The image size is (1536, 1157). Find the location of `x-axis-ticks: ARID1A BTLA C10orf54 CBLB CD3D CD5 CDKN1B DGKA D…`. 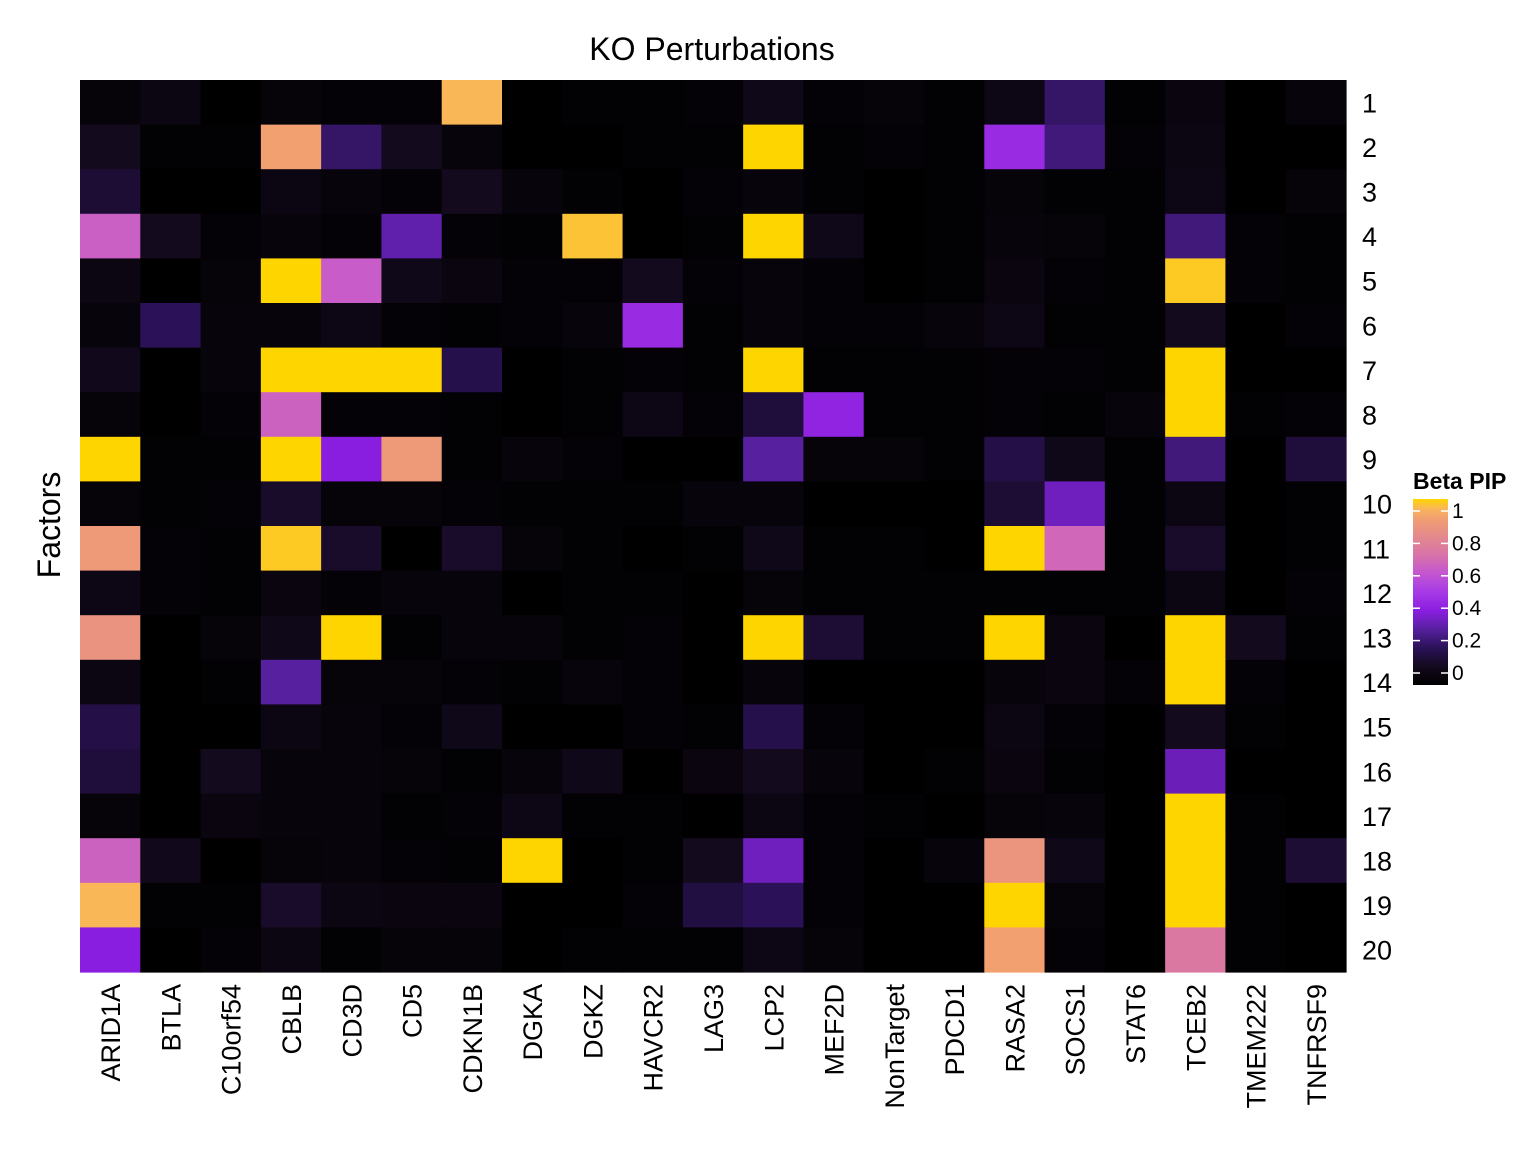

x-axis-ticks: ARID1A BTLA C10orf54 CBLB CD3D CD5 CDKN1B DGKA D… is located at coordinates (714, 1046).